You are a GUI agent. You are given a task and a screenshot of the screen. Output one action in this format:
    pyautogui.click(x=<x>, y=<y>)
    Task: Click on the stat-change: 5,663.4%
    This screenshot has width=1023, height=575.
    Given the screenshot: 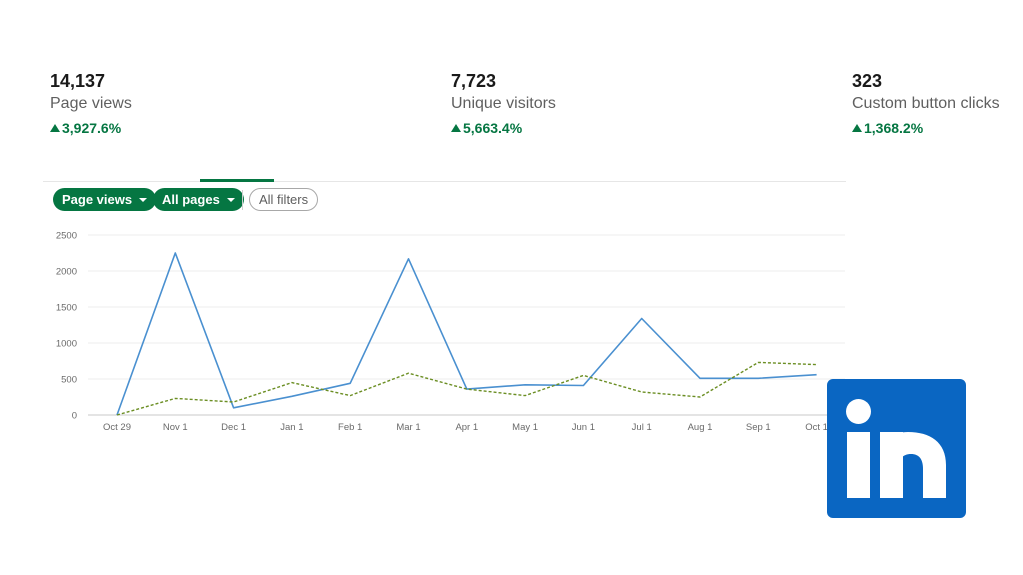 What is the action you would take?
    pyautogui.click(x=503, y=128)
    